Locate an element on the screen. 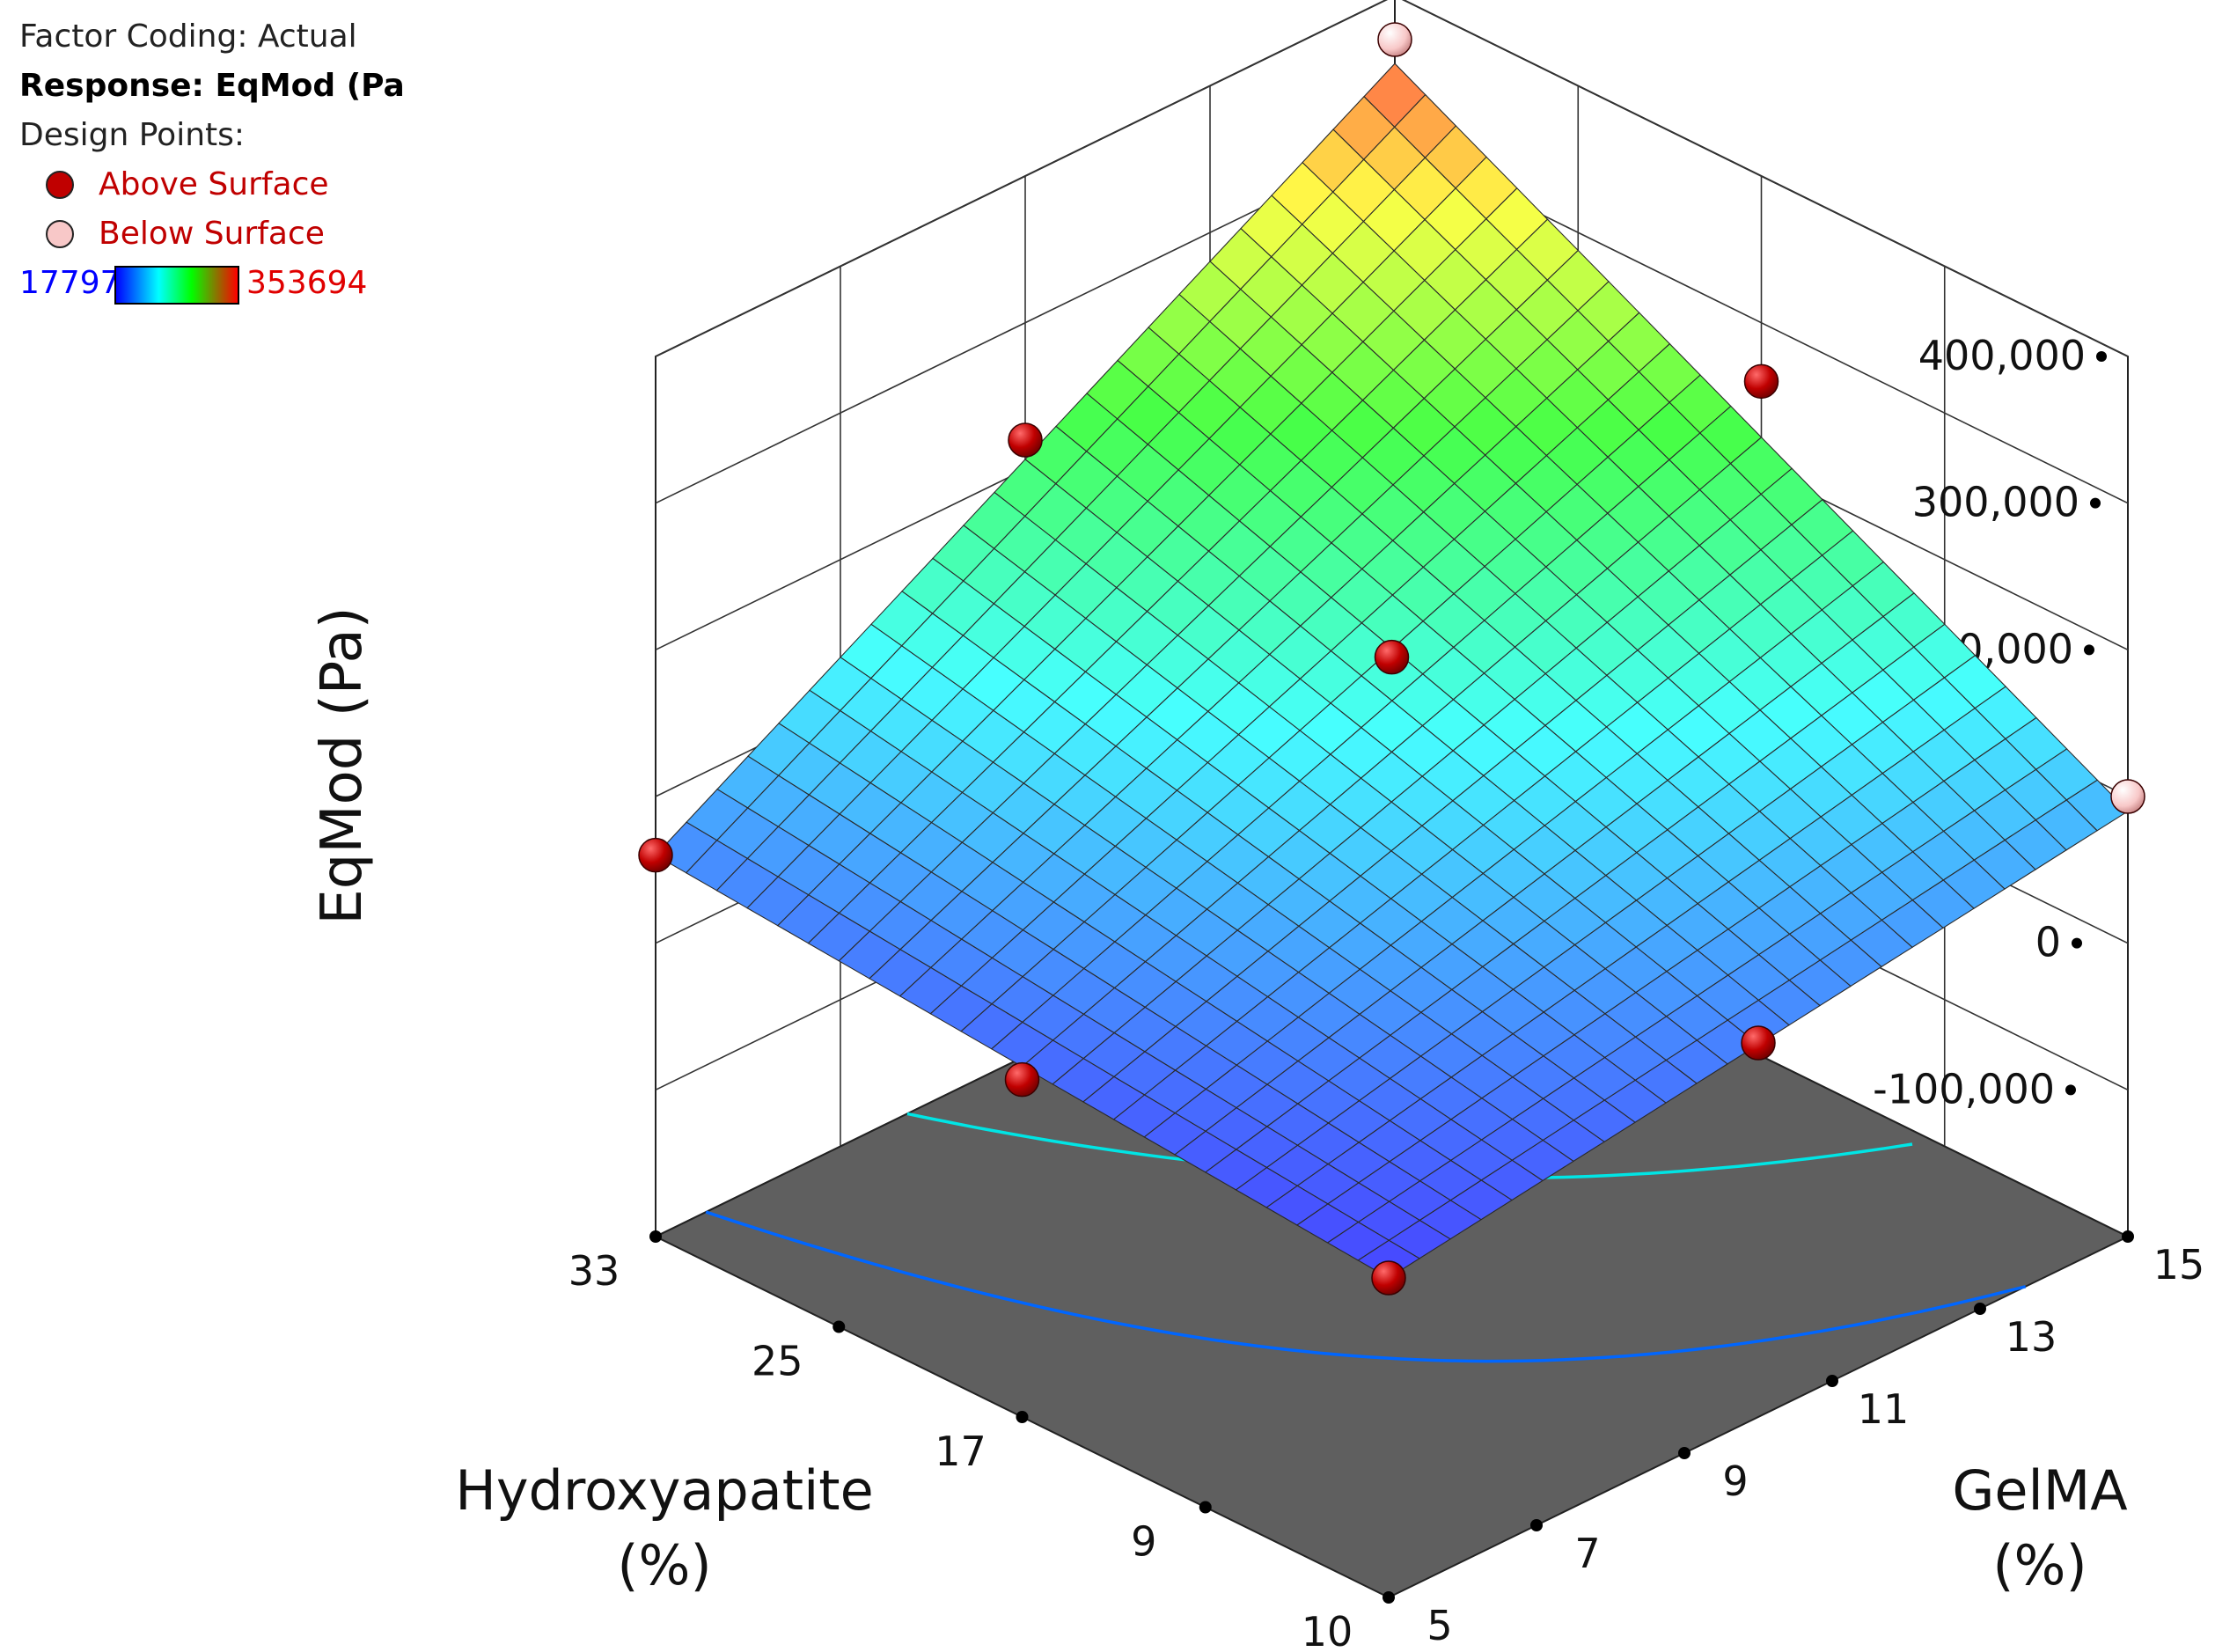  wall-grid-z is located at coordinates (1392, 178).